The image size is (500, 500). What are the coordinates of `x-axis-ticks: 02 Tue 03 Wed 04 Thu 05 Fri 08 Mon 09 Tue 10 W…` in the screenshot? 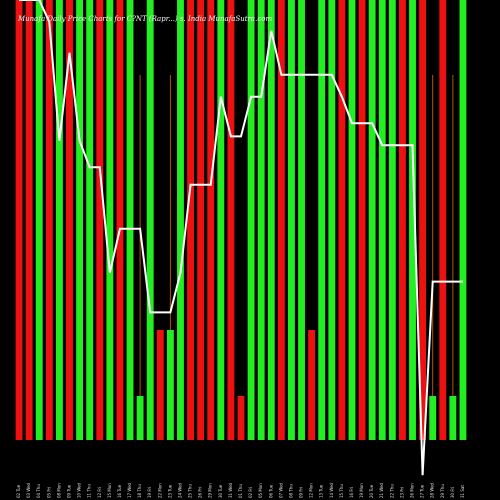 It's located at (240, 490).